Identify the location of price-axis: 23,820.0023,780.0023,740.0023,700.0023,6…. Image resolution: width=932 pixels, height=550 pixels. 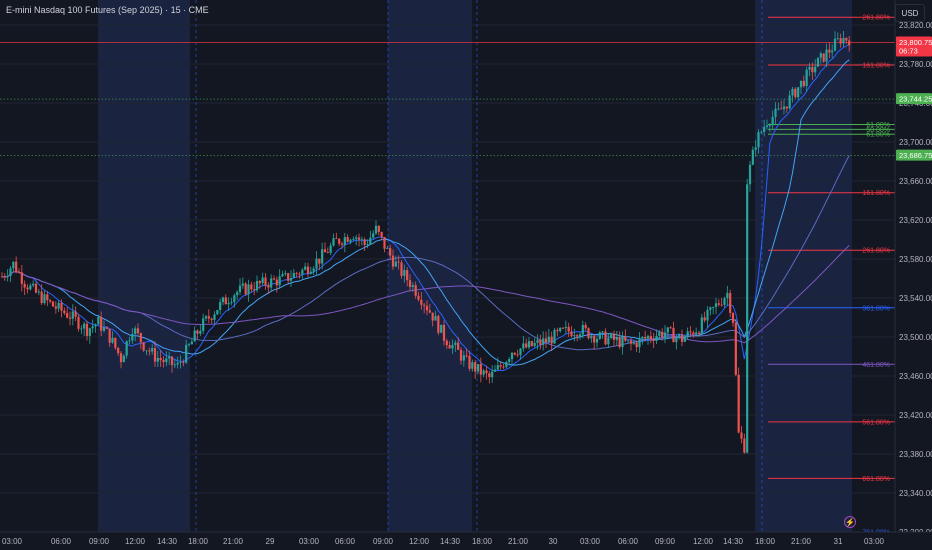
(913, 275).